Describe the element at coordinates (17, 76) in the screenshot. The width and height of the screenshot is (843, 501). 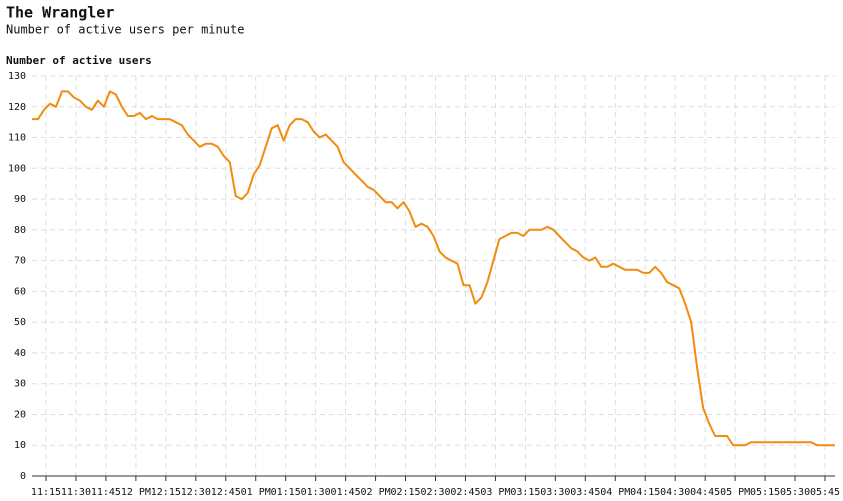
I see `y-tick-label: 130` at that location.